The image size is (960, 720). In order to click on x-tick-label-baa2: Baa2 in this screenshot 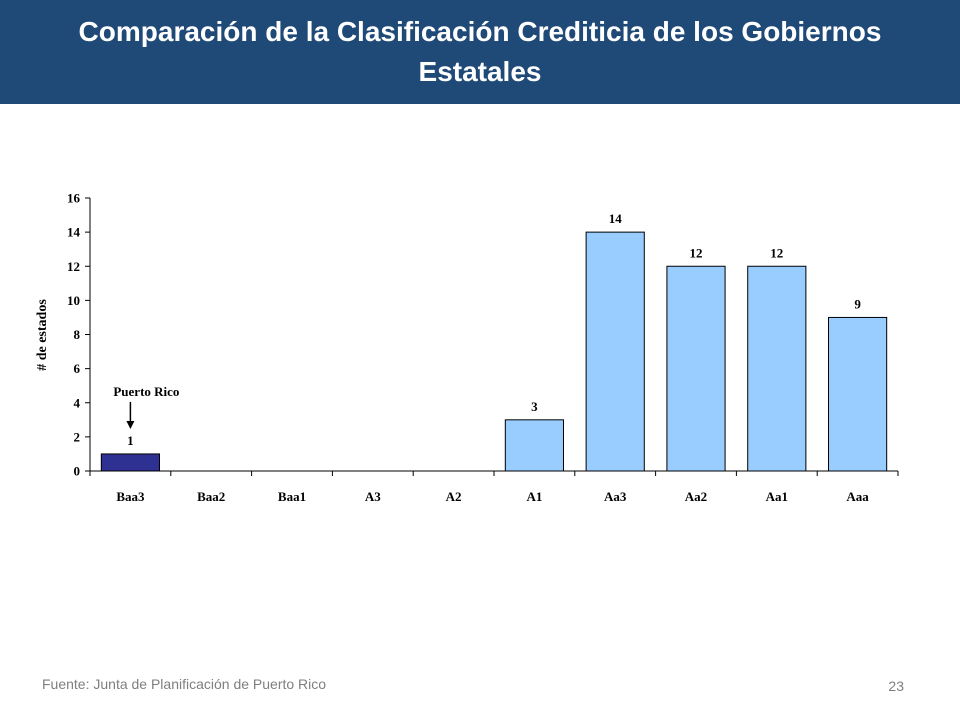, I will do `click(211, 496)`.